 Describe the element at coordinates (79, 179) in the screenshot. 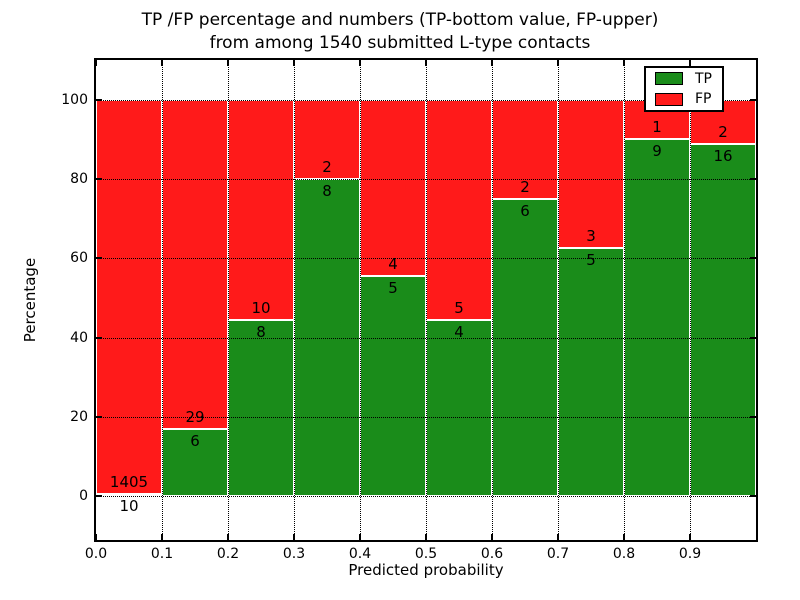

I see `y-tick-label: 80` at that location.